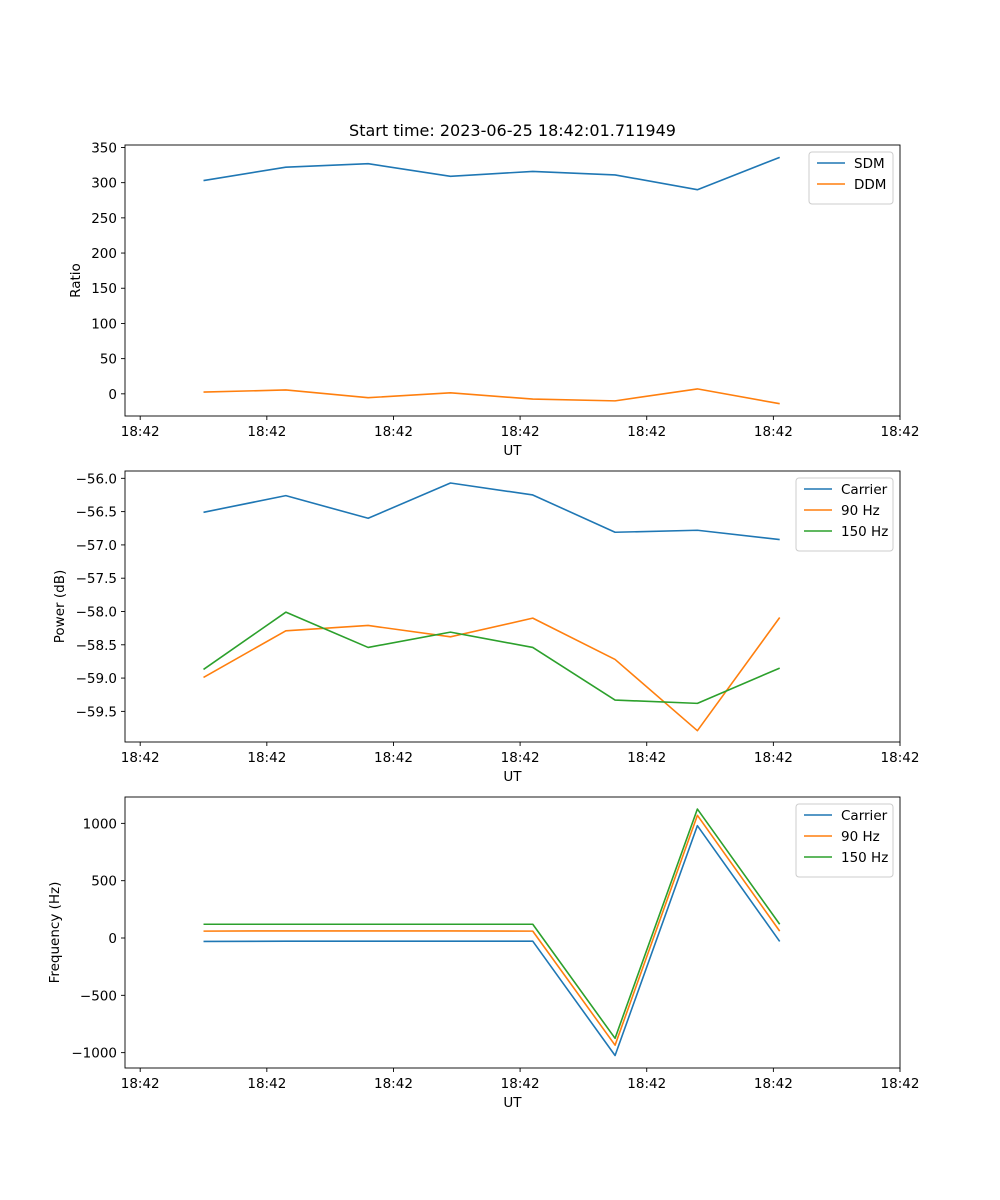  I want to click on y-tick-label: −57.5, so click(96, 579).